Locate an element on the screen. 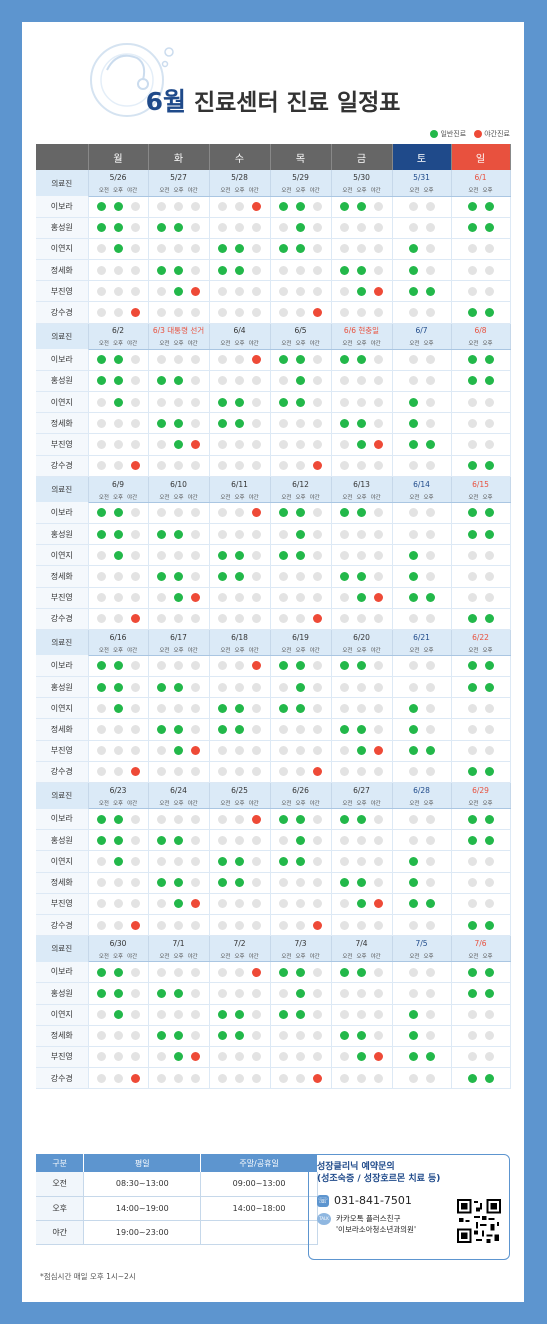 The height and width of the screenshot is (1324, 547). session-label: 오전 is located at coordinates (414, 650).